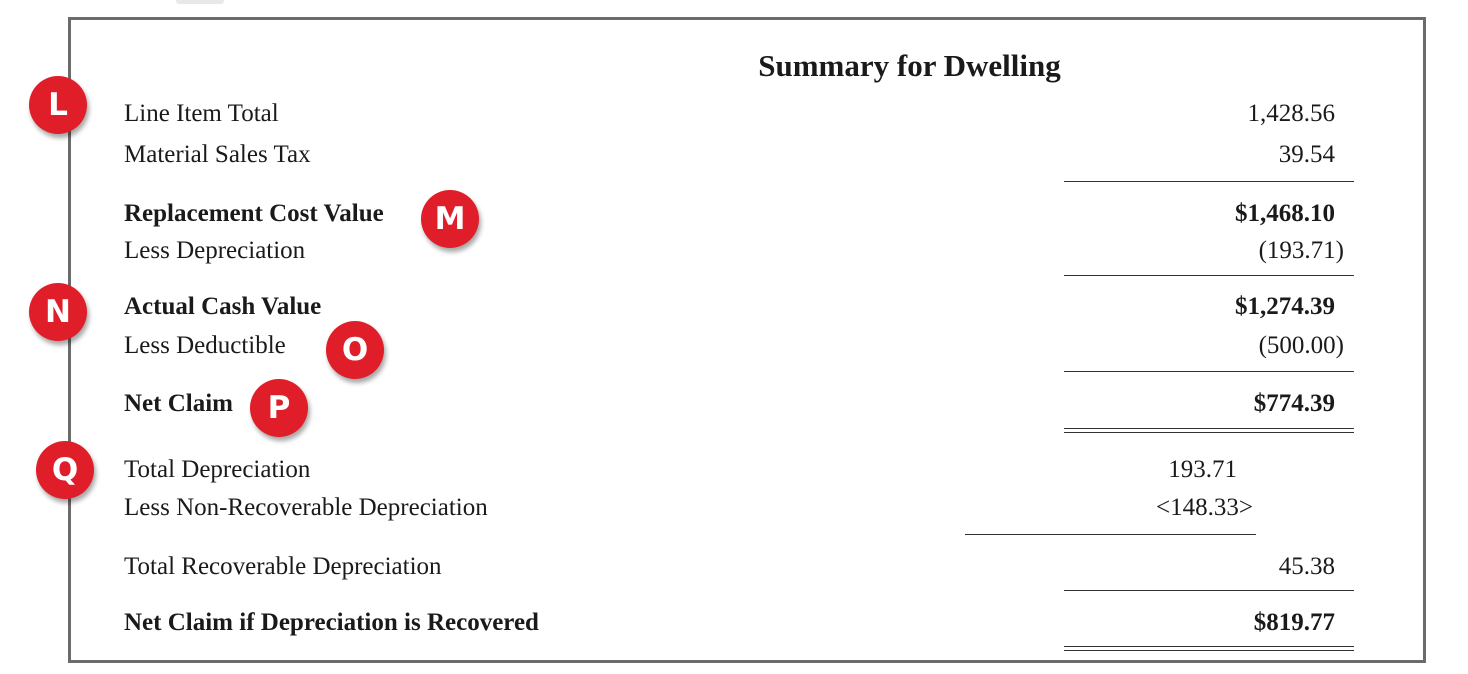  What do you see at coordinates (909, 65) in the screenshot?
I see `page-title: Summary for Dwelling` at bounding box center [909, 65].